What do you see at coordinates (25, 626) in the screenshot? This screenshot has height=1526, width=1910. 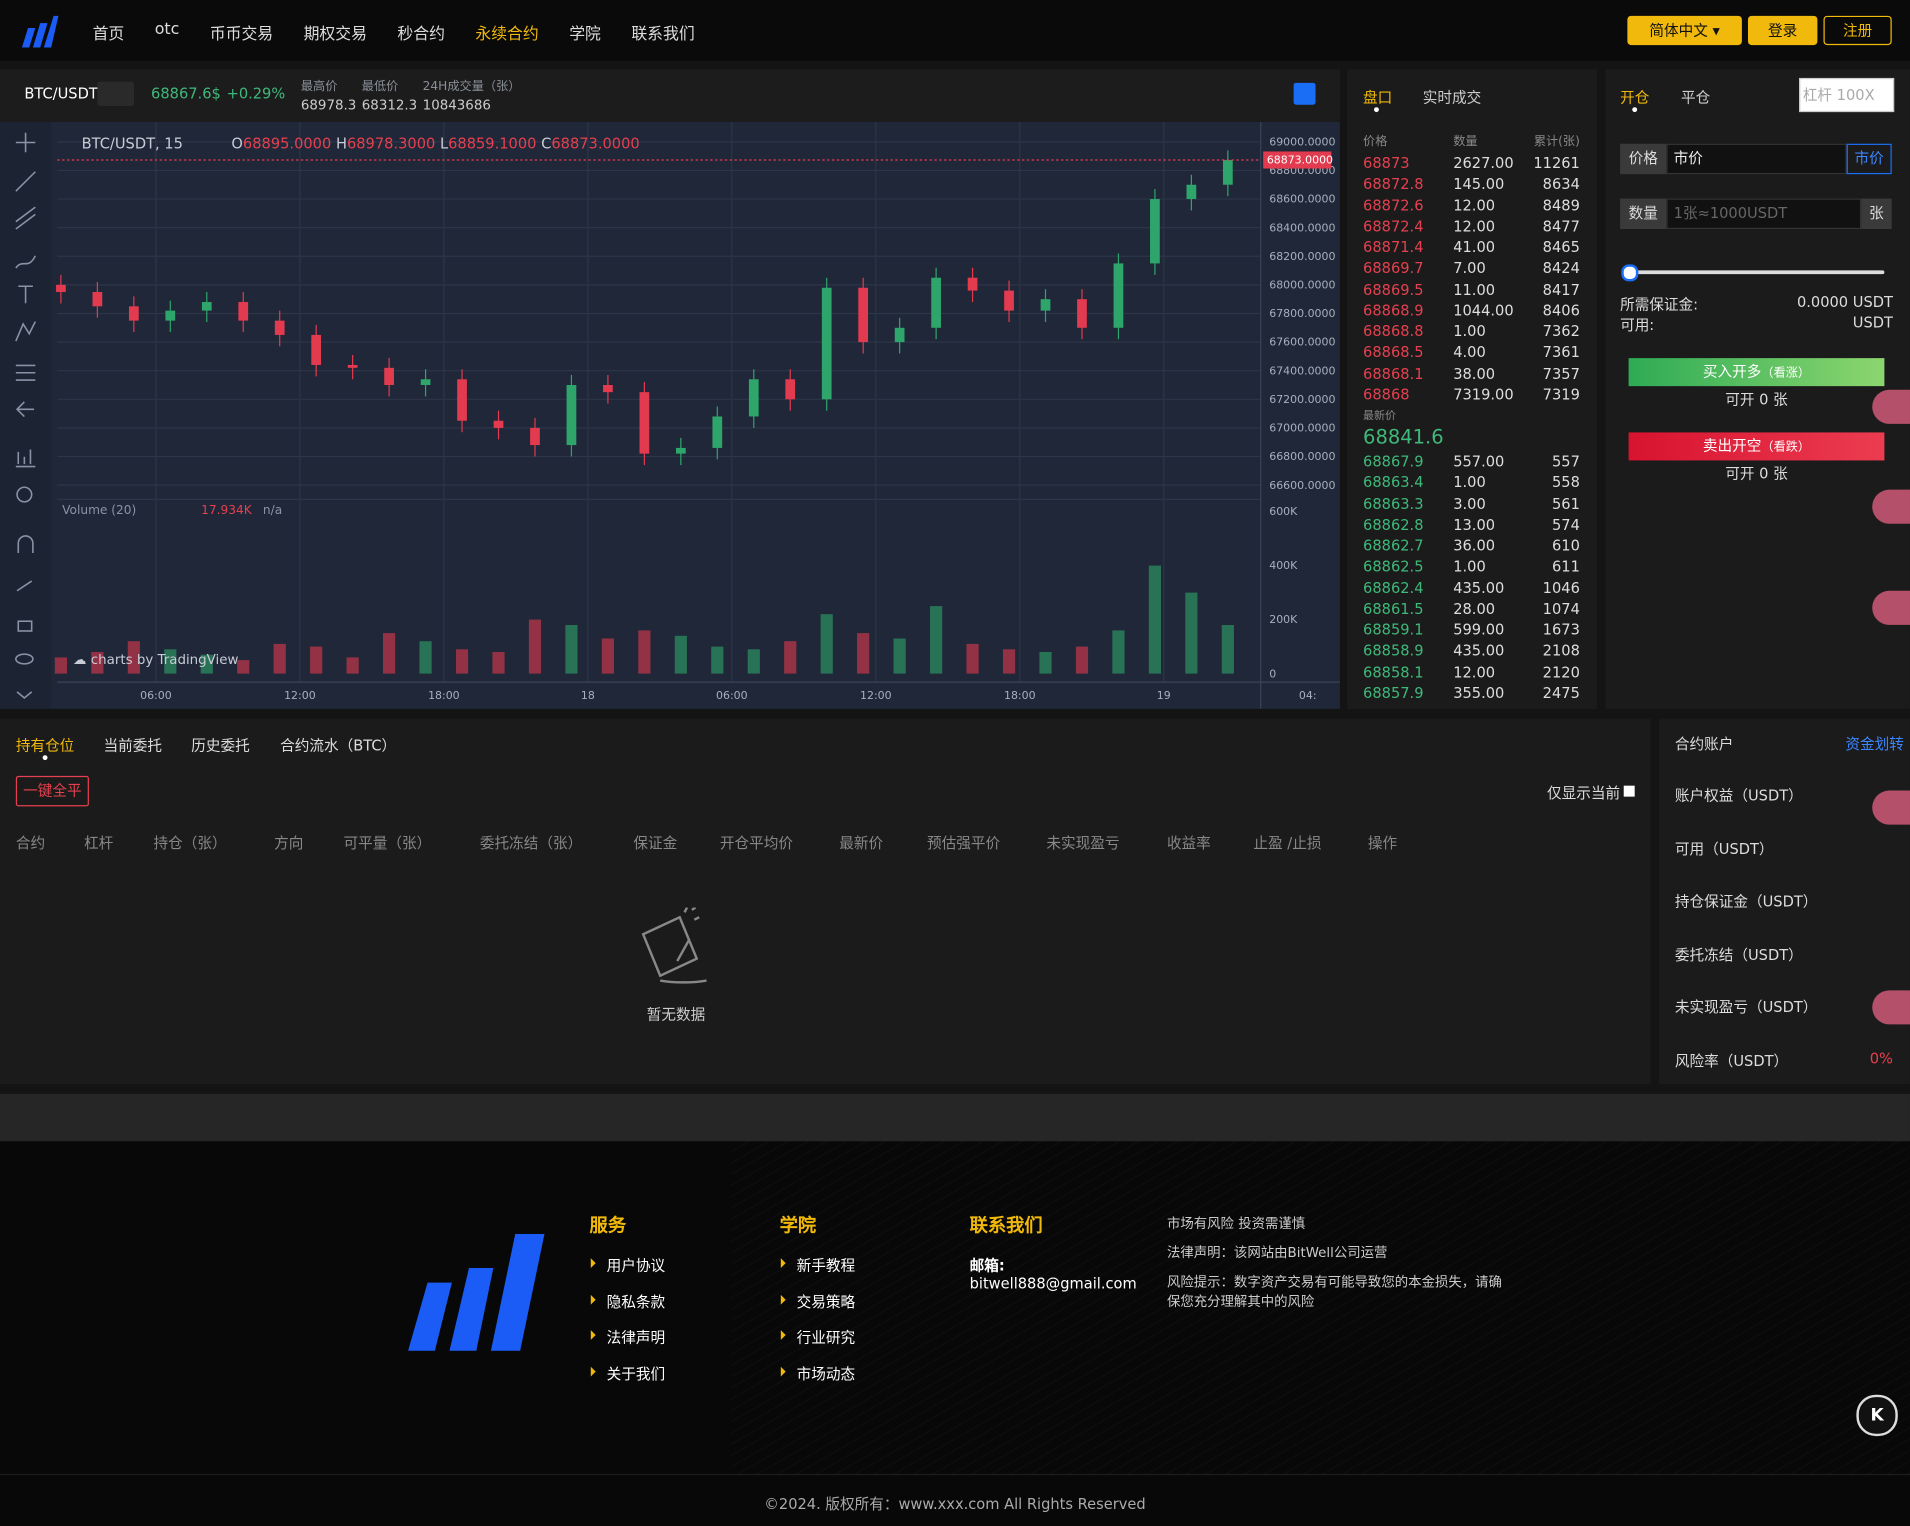 I see `lock-tool` at bounding box center [25, 626].